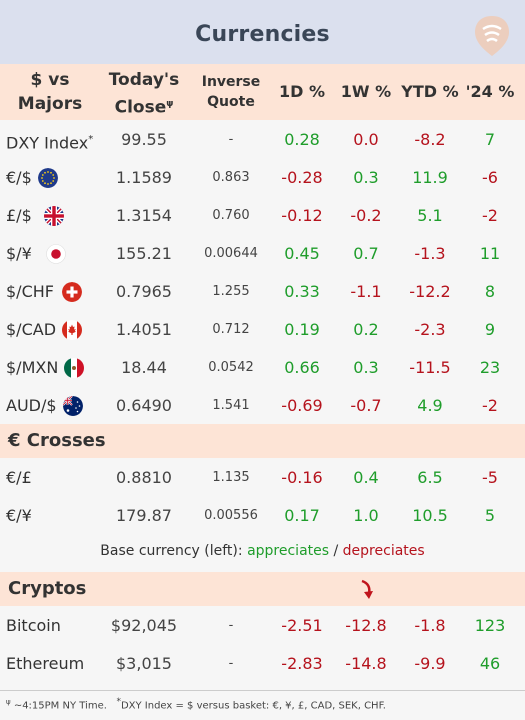 The image size is (525, 720). What do you see at coordinates (144, 367) in the screenshot?
I see `close-value: 18.44` at bounding box center [144, 367].